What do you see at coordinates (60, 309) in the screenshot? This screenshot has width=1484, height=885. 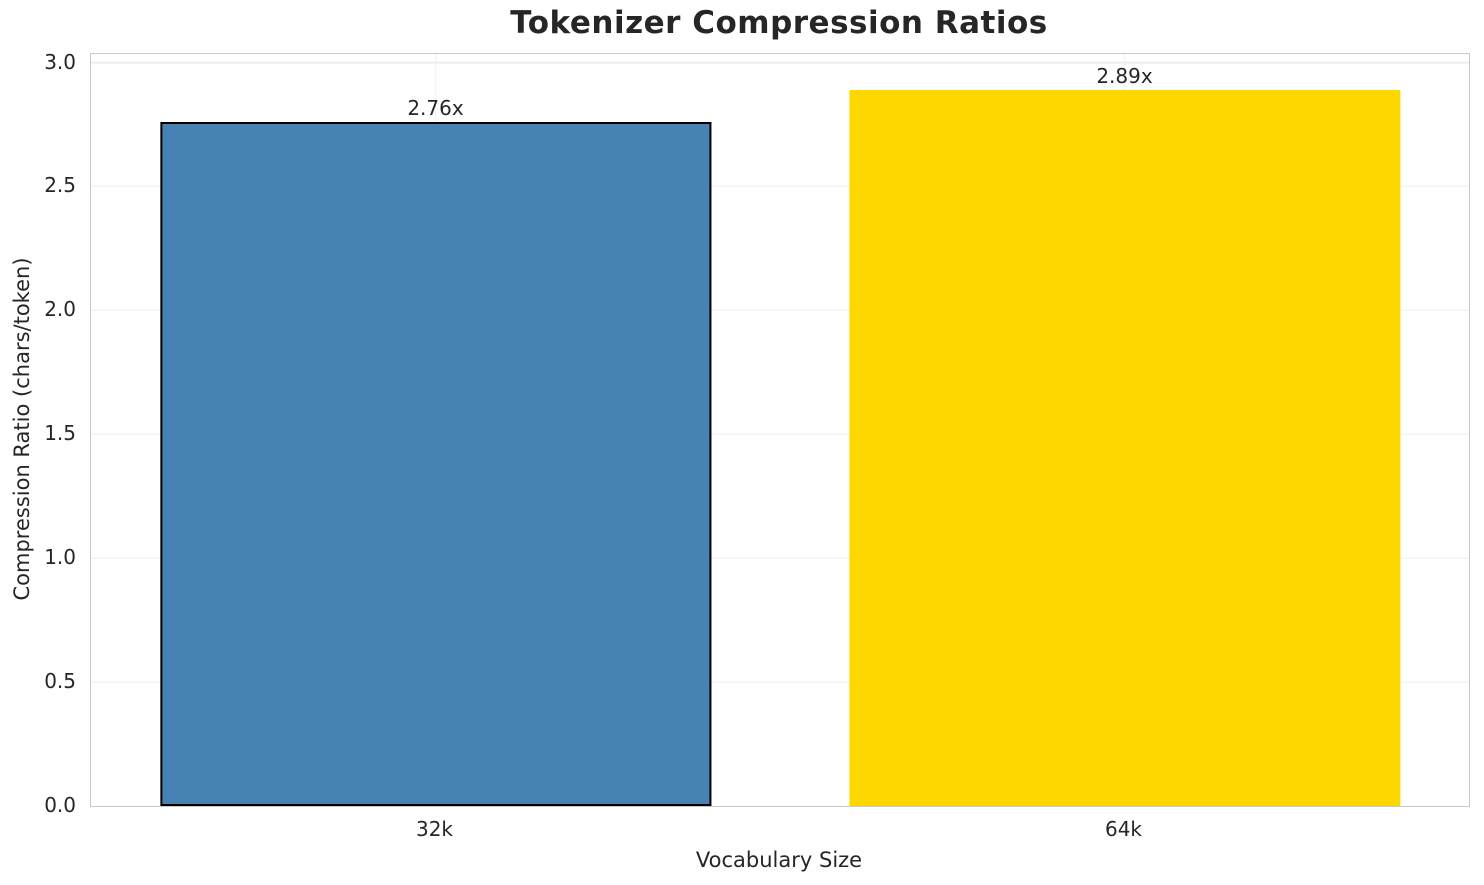 I see `y-tick-label: 2.0` at bounding box center [60, 309].